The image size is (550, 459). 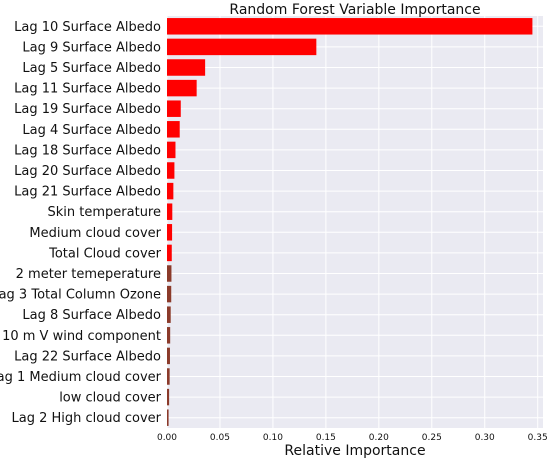 What do you see at coordinates (273, 438) in the screenshot?
I see `x-tick-label: 0.10` at bounding box center [273, 438].